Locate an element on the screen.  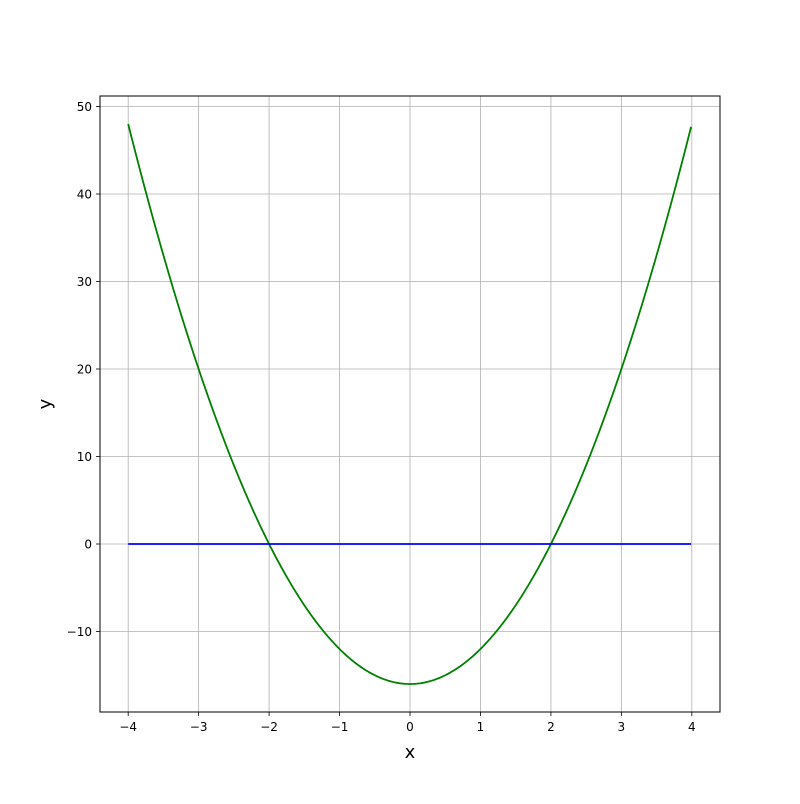
x-tick-label: 1 is located at coordinates (481, 727).